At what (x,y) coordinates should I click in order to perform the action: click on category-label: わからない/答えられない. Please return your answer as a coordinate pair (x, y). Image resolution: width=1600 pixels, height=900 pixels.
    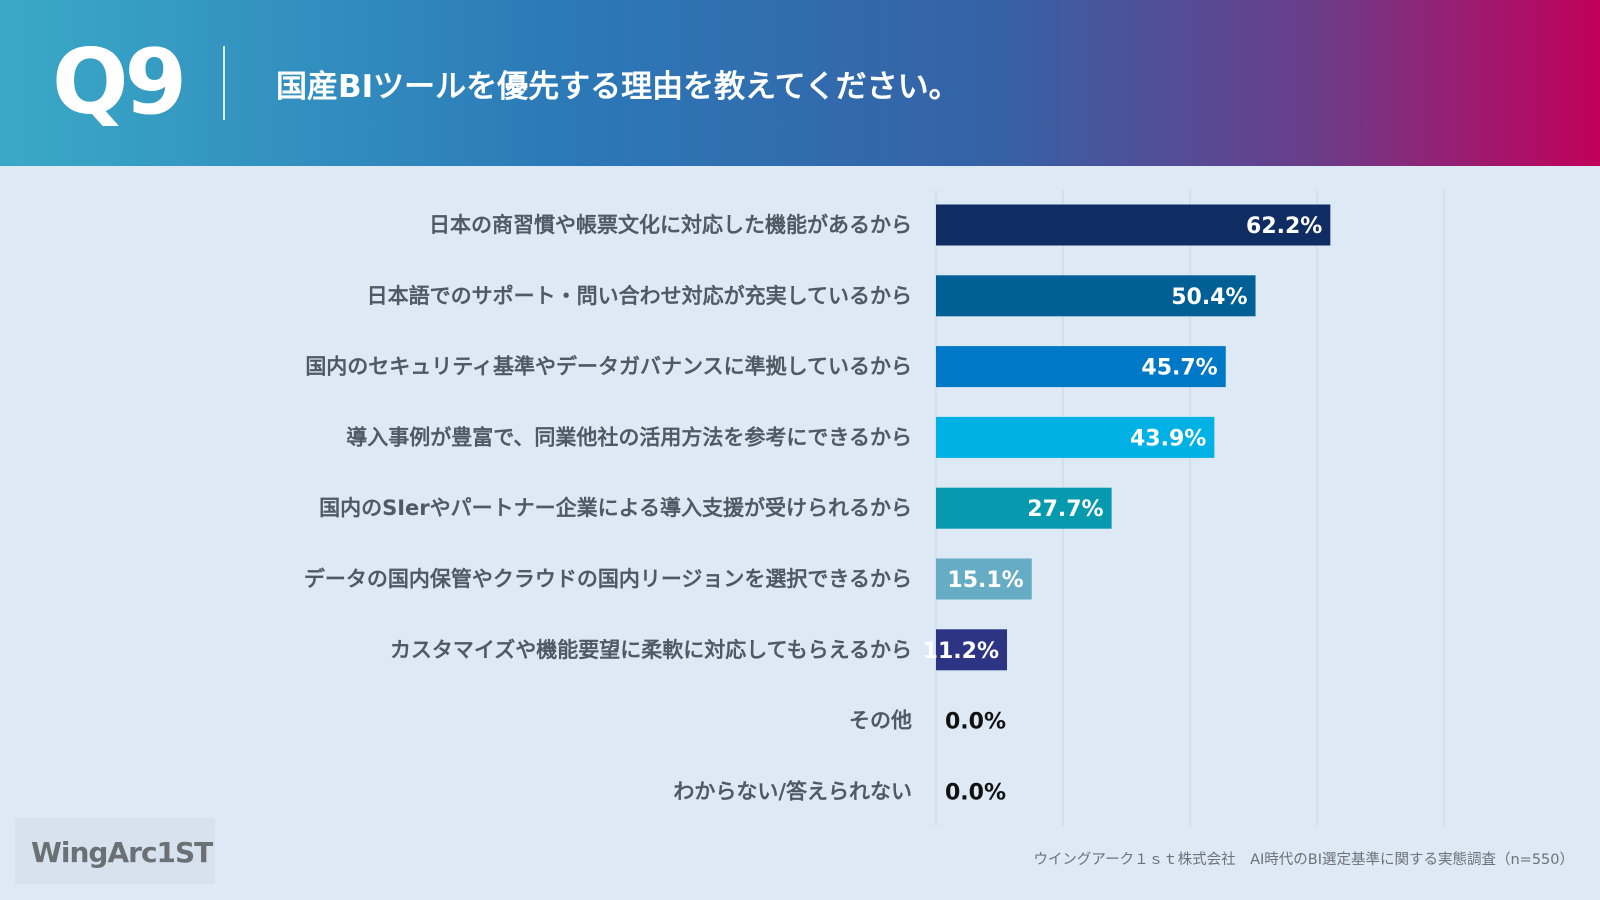
    Looking at the image, I should click on (792, 791).